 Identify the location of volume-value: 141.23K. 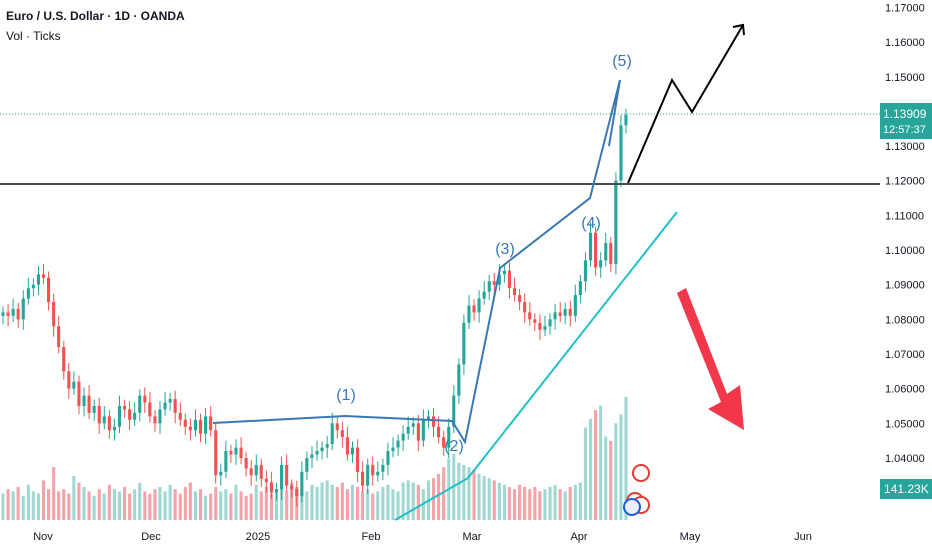
(906, 489).